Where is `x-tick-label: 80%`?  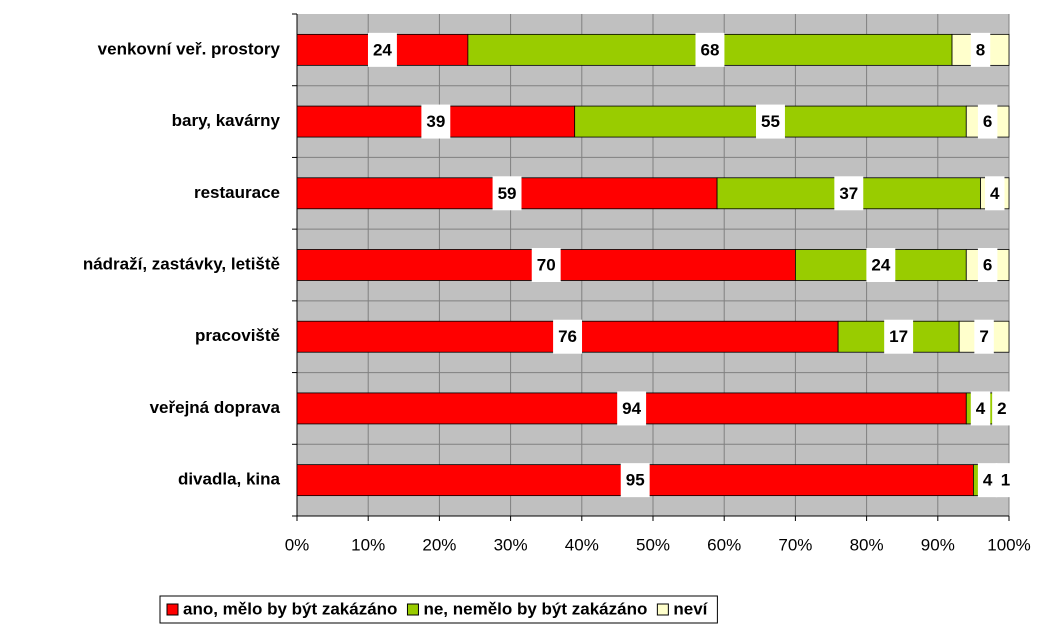 x-tick-label: 80% is located at coordinates (867, 544).